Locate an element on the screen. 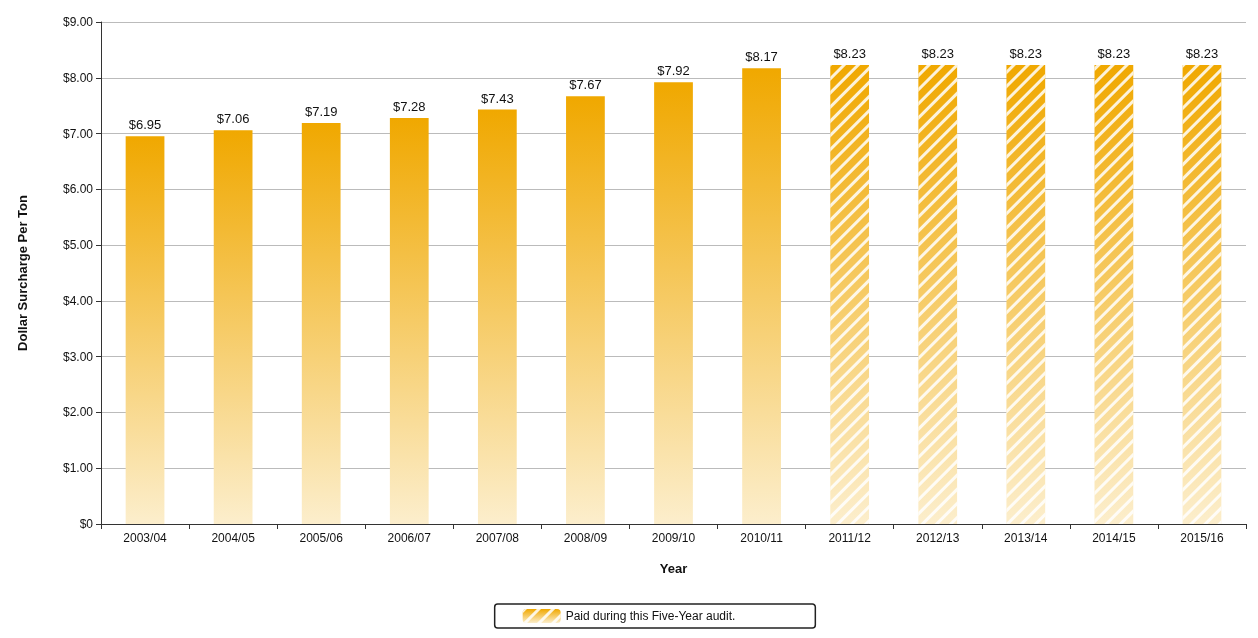 This screenshot has width=1258, height=638. x-tick-label: 2006/07 is located at coordinates (409, 538).